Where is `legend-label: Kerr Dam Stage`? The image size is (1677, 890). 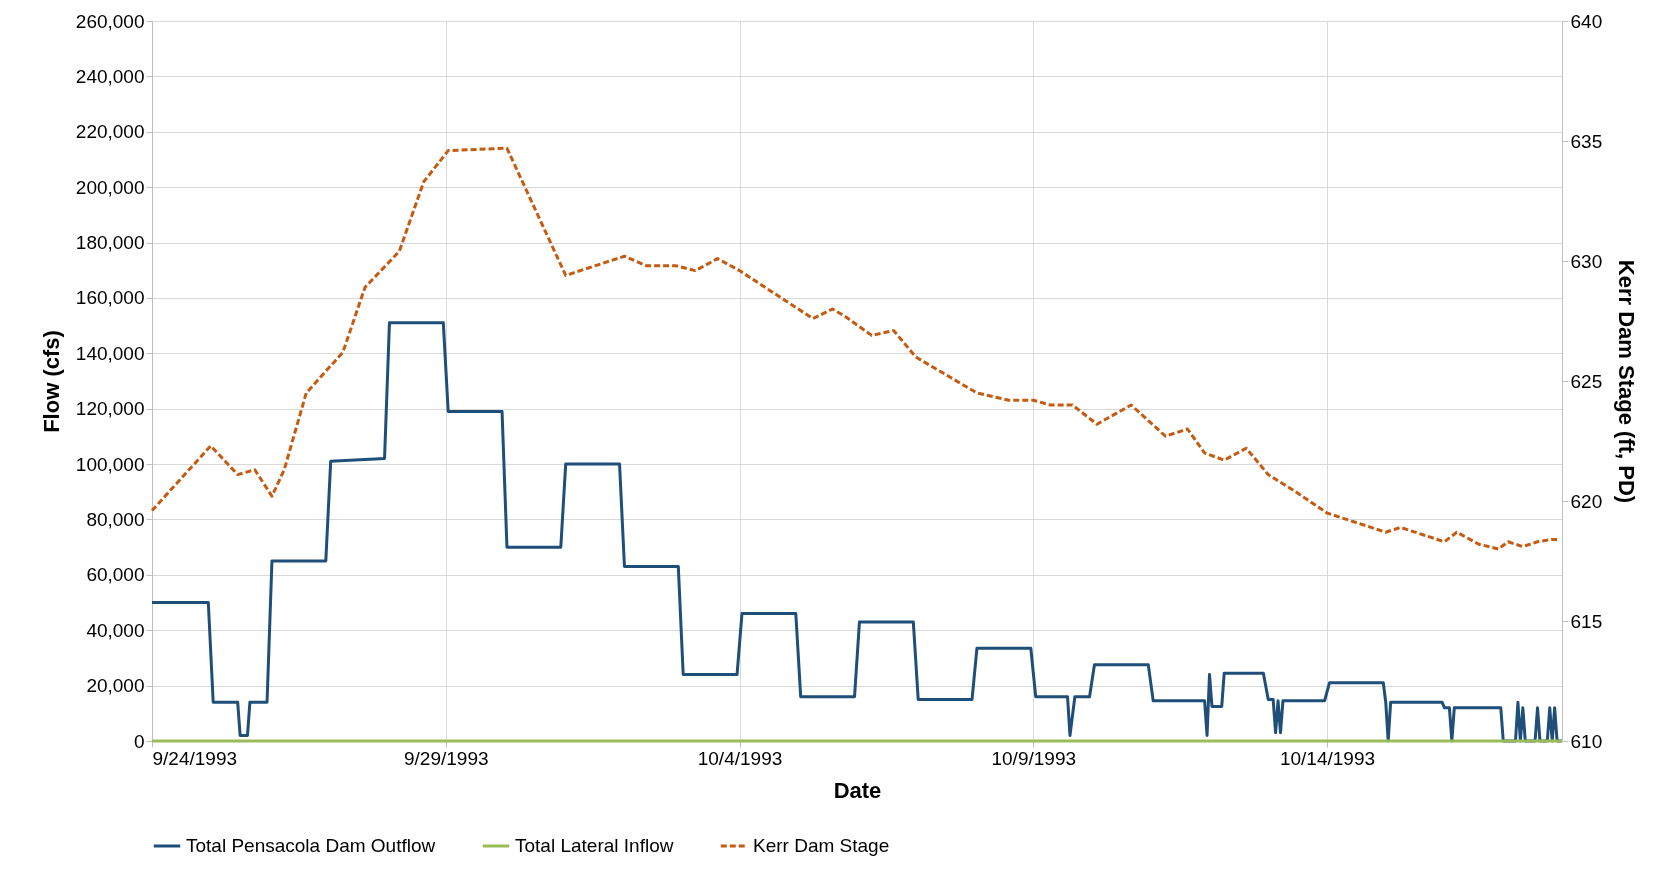 legend-label: Kerr Dam Stage is located at coordinates (821, 845).